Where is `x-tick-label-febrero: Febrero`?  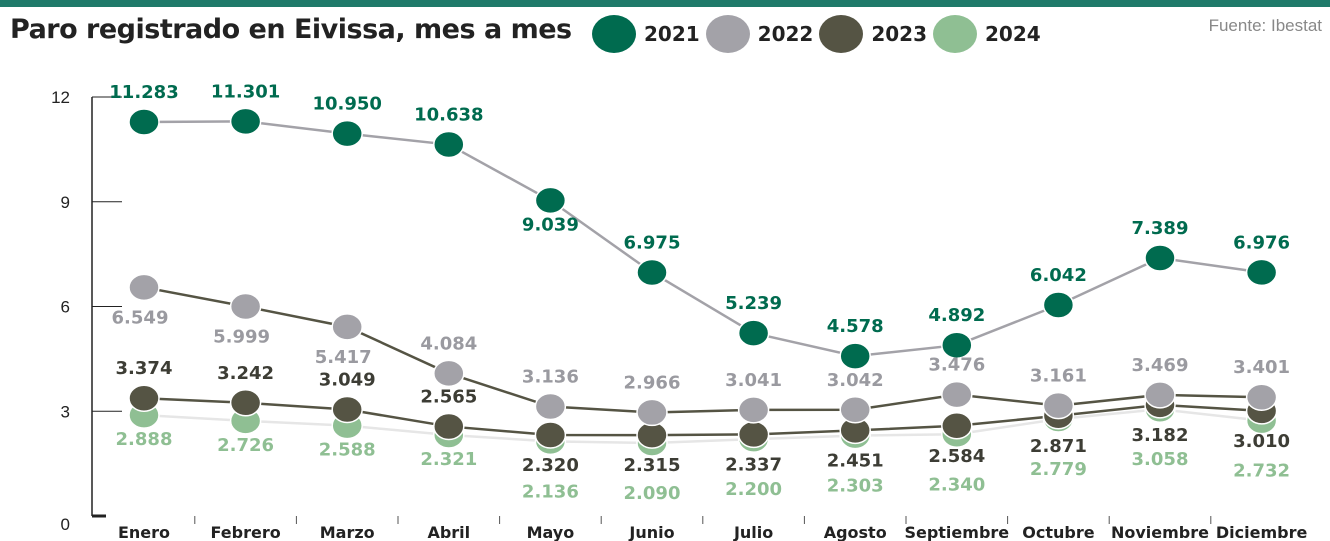
x-tick-label-febrero: Febrero is located at coordinates (245, 532).